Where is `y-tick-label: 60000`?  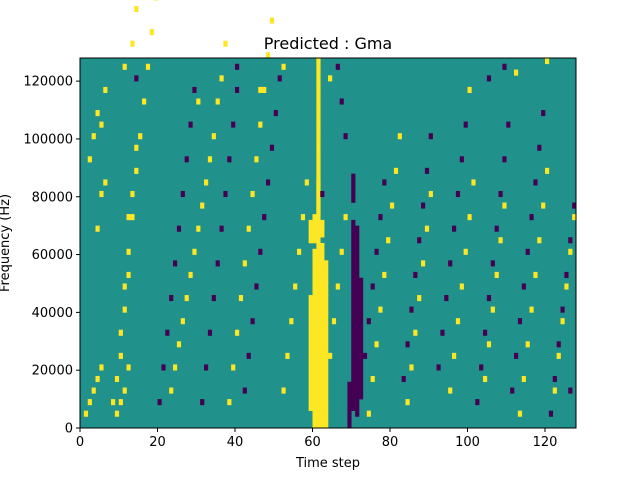 y-tick-label: 60000 is located at coordinates (52, 255).